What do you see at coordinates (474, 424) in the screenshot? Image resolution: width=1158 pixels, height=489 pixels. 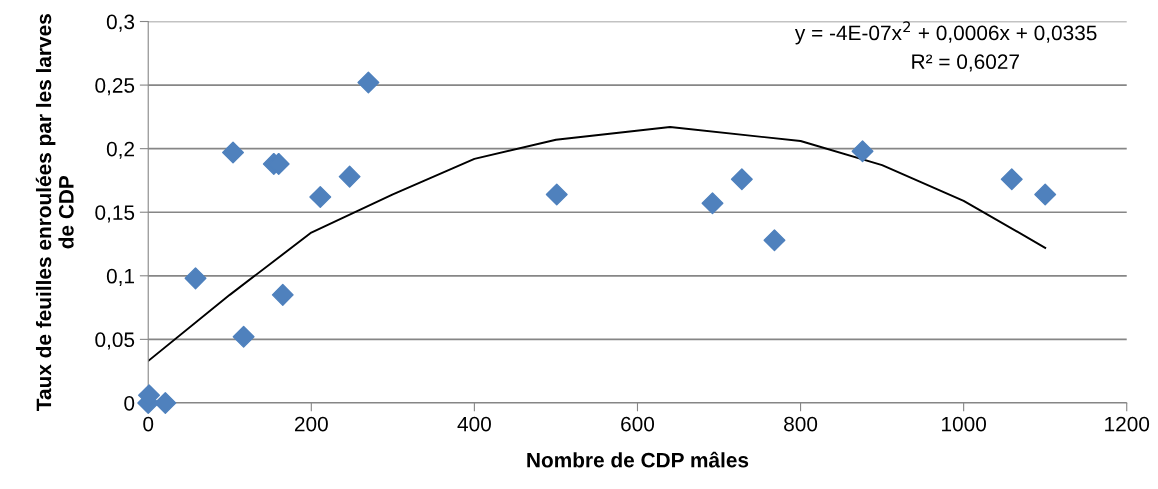 I see `x-tick-label: 400` at bounding box center [474, 424].